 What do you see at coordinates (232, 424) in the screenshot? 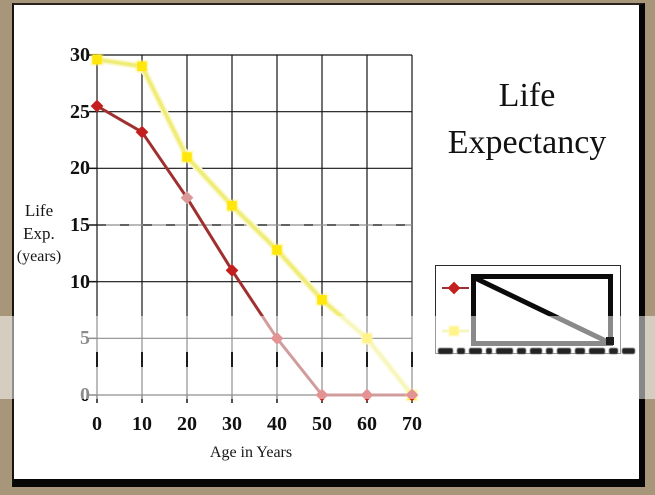
I see `x-tick-label-30: 30` at bounding box center [232, 424].